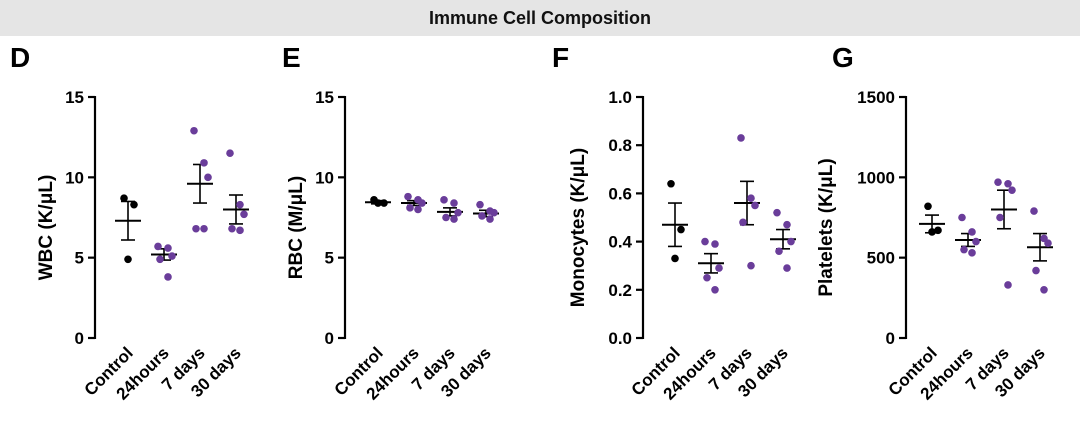 This screenshot has width=1080, height=440. I want to click on panel-f-y-tick-label: 0.0, so click(620, 338).